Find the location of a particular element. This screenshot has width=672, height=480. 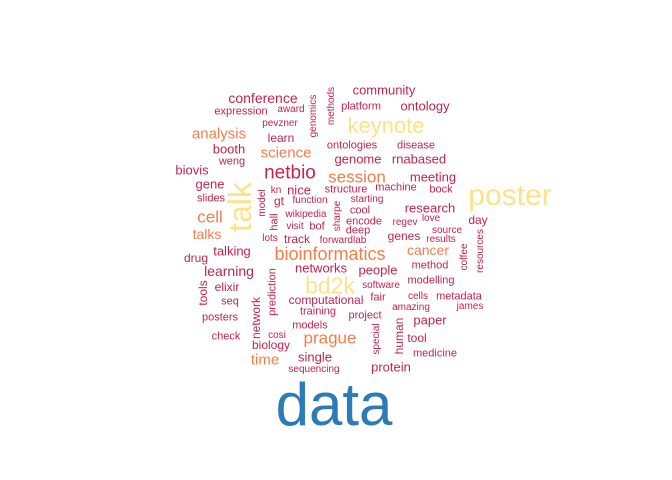

word-forwardlab: forwardlab is located at coordinates (343, 240).